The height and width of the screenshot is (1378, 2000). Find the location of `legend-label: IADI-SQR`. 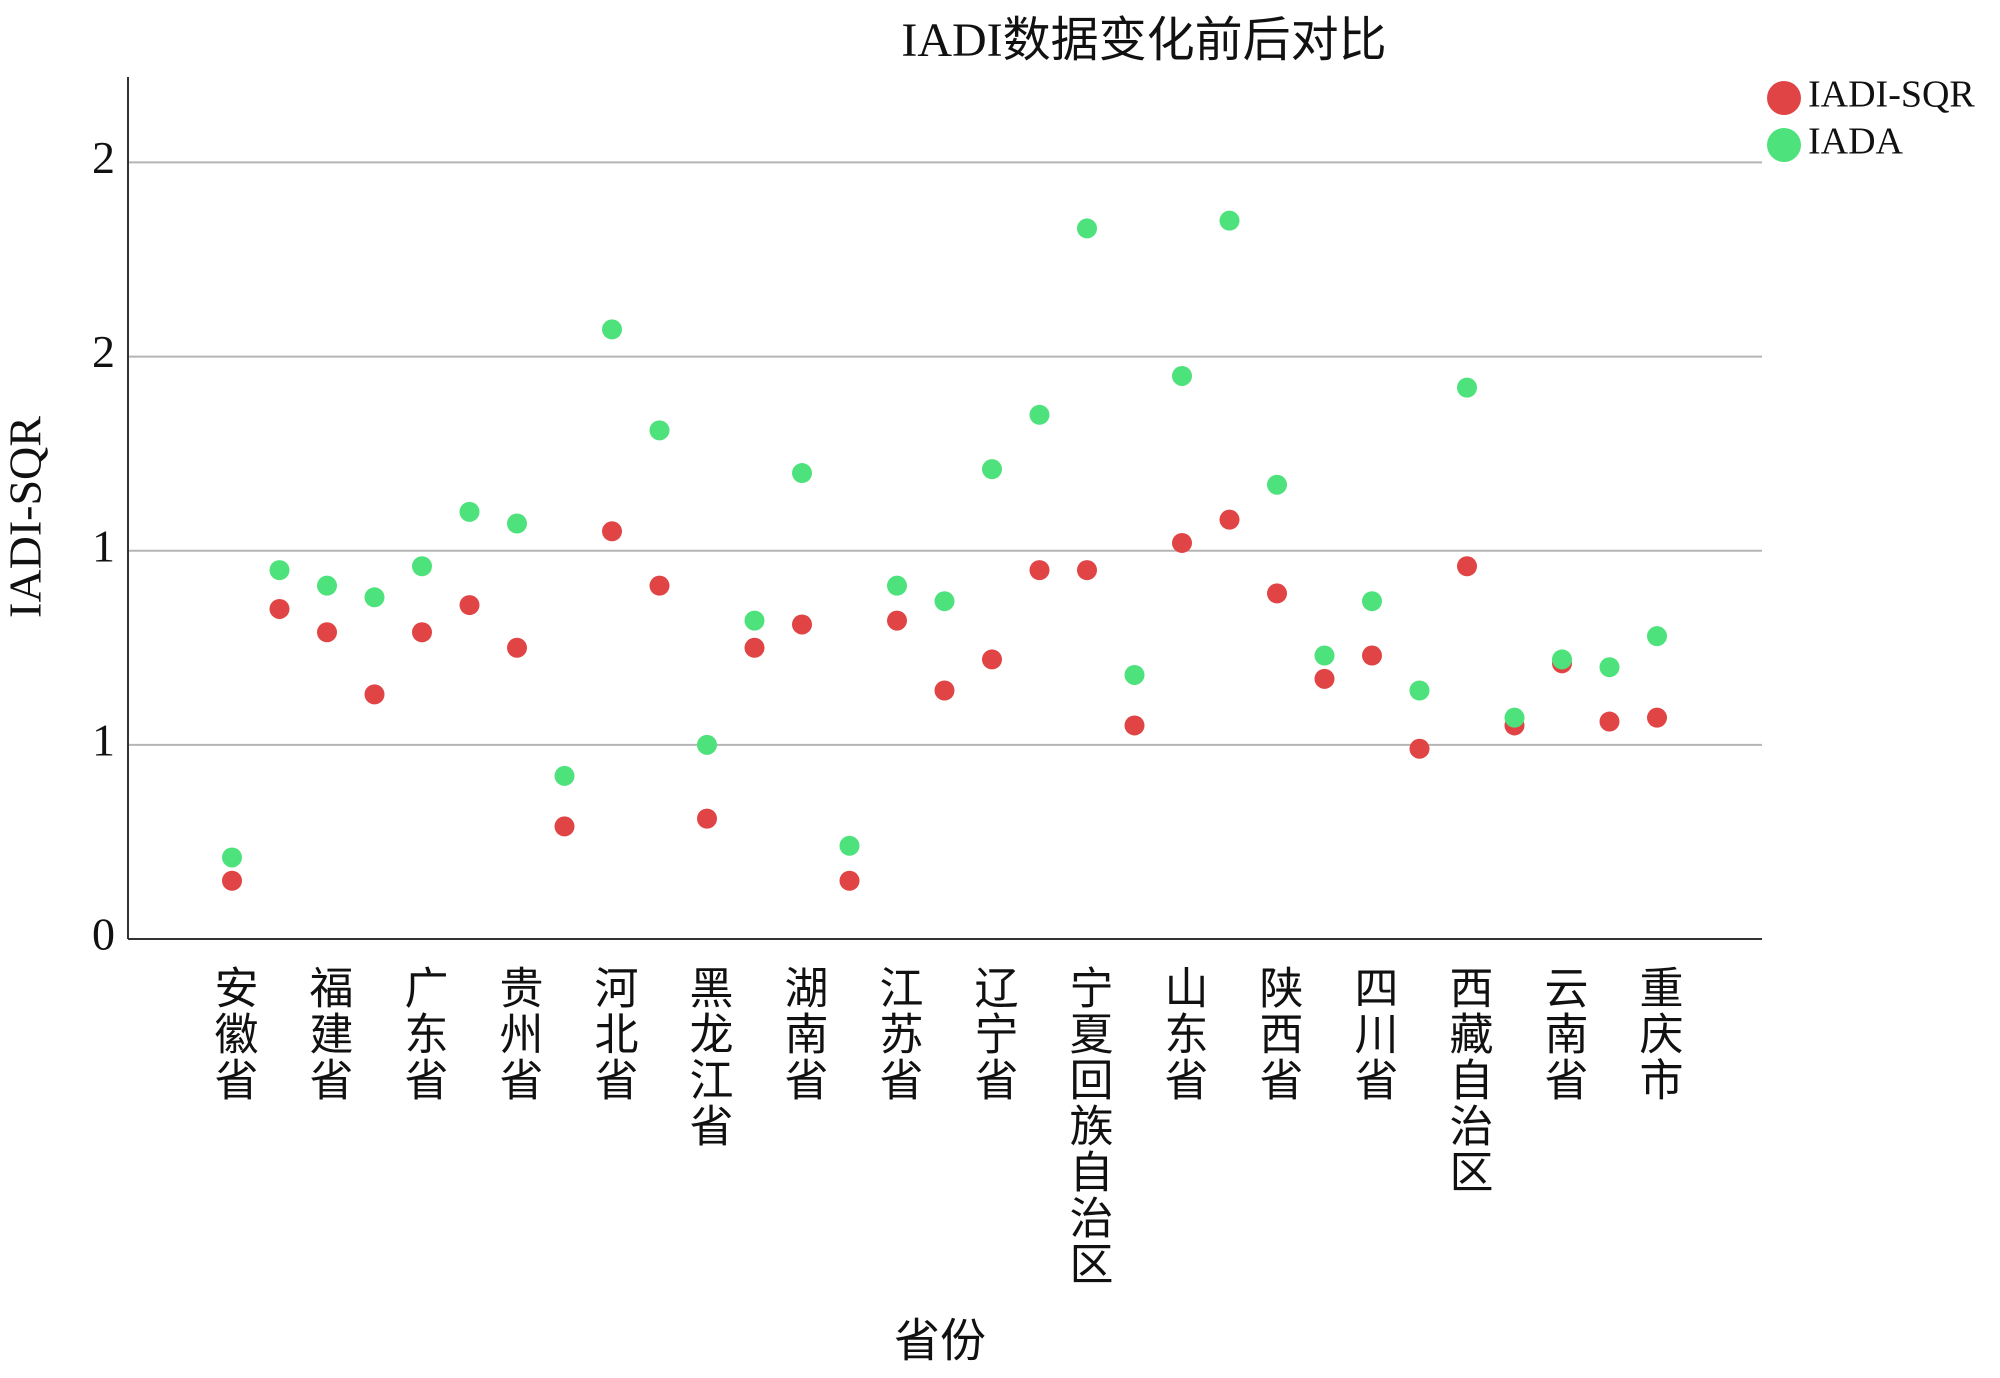

legend-label: IADI-SQR is located at coordinates (1891, 95).